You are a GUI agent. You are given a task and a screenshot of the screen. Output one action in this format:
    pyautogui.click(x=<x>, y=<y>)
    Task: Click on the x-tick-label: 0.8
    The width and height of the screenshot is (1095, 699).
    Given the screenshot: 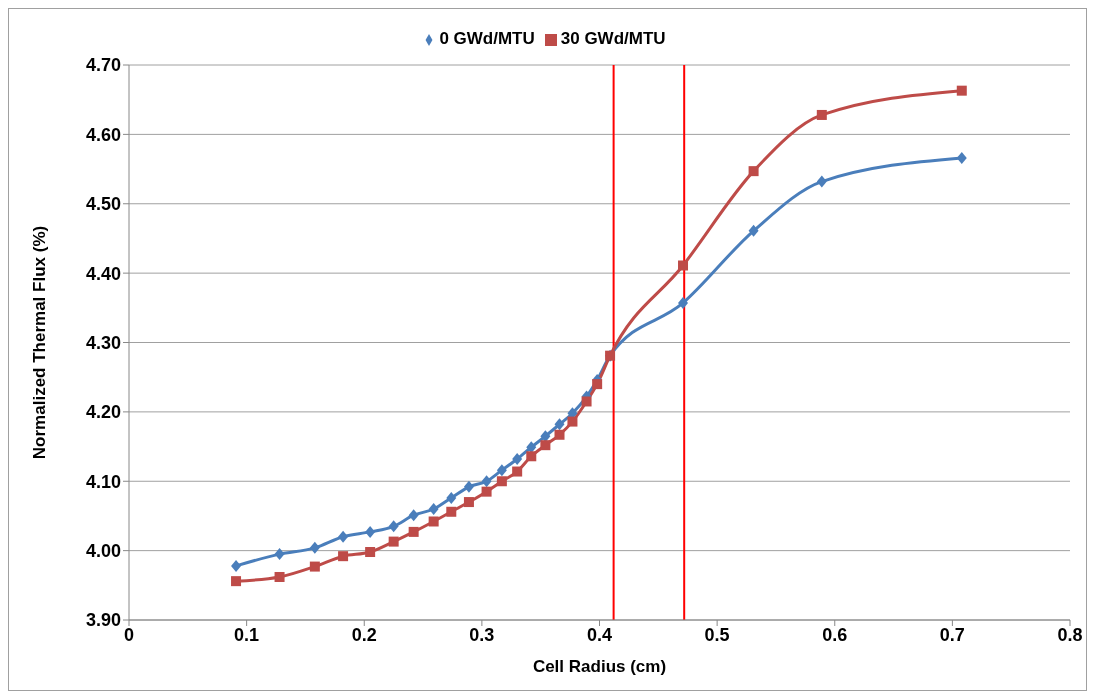 What is the action you would take?
    pyautogui.click(x=1070, y=634)
    